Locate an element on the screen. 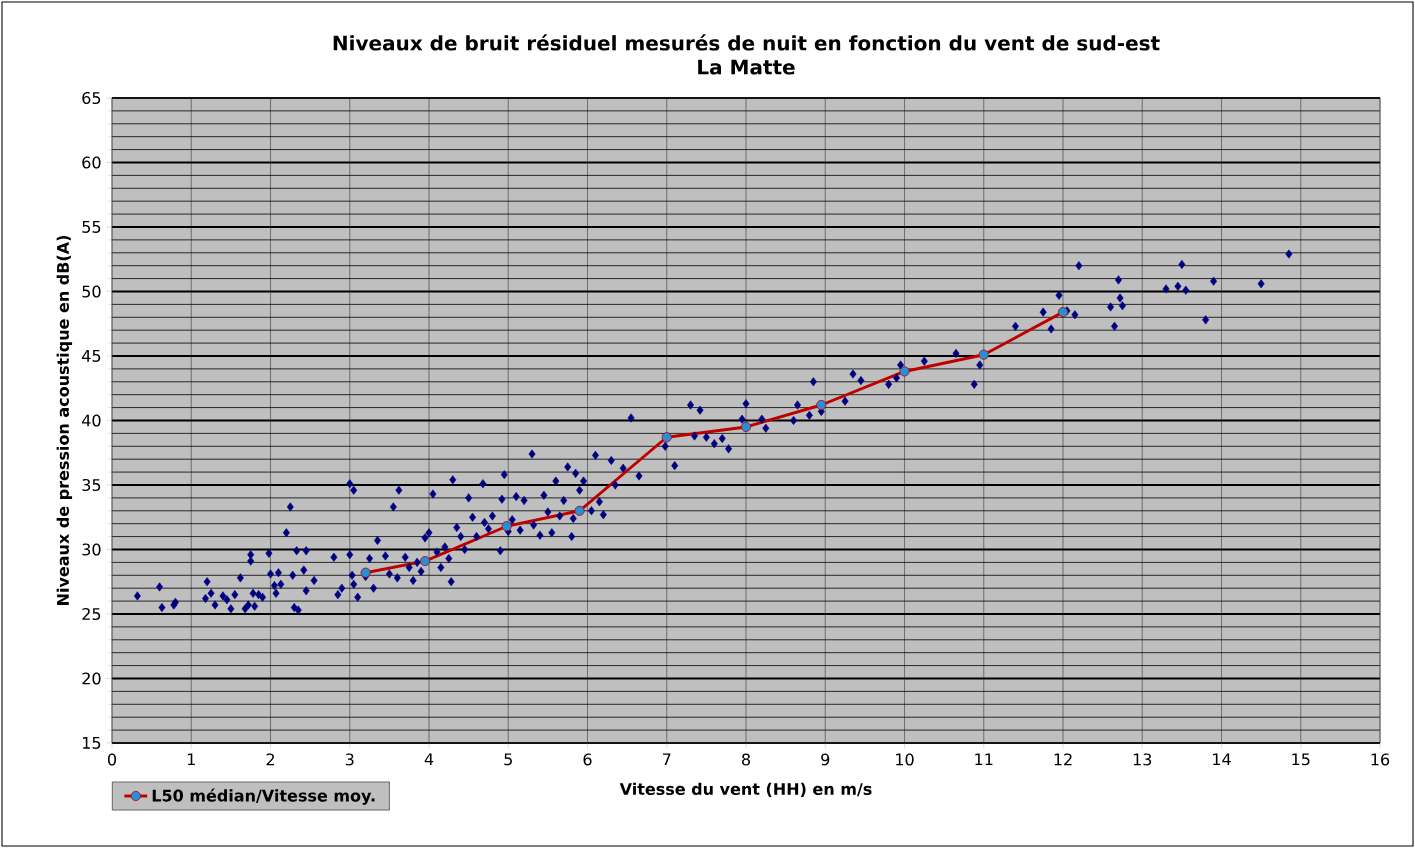  y-tick-label: 20 is located at coordinates (91, 678).